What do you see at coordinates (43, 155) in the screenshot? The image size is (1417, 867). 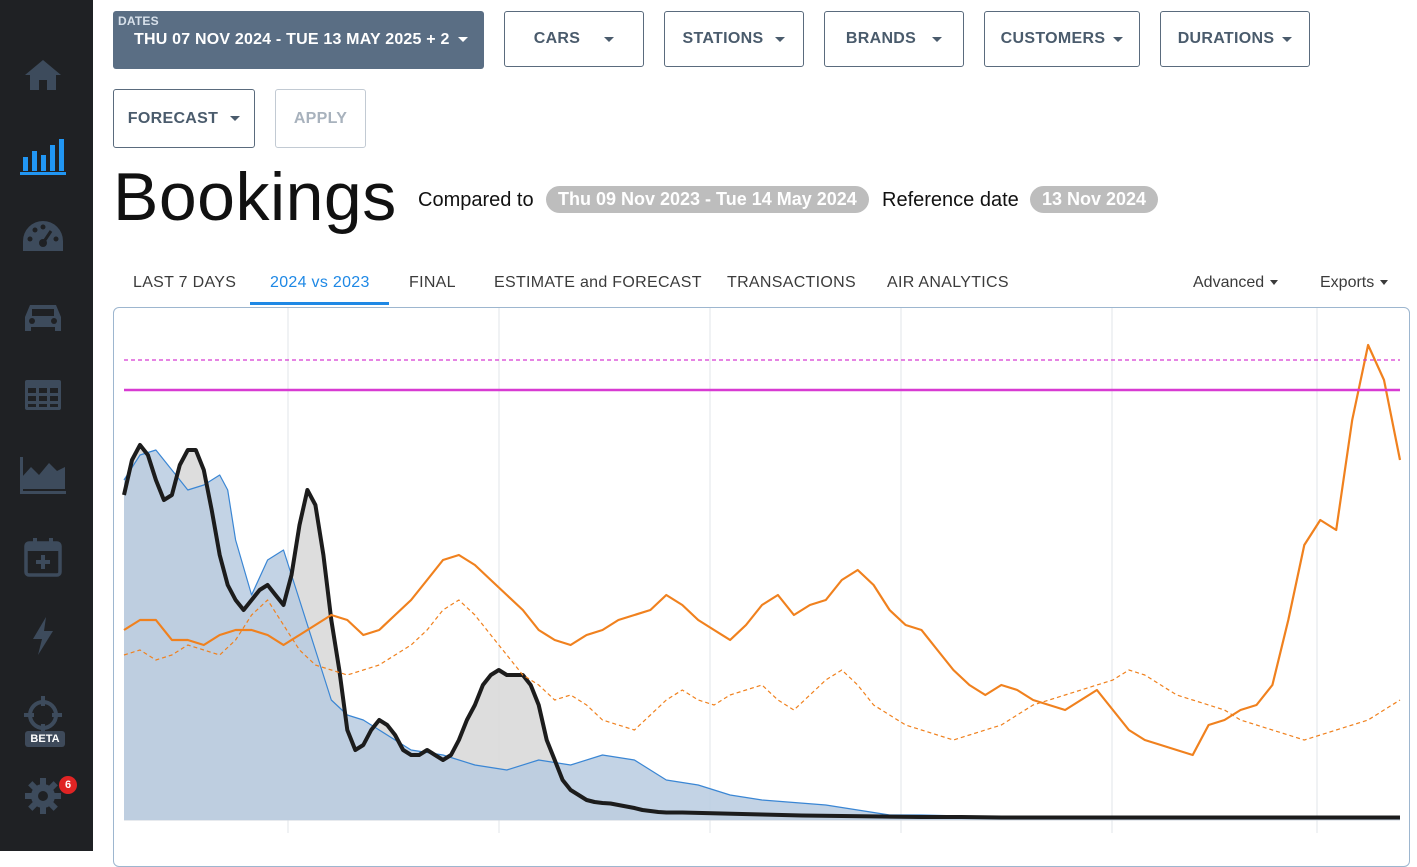 I see `bar-chart-icon` at bounding box center [43, 155].